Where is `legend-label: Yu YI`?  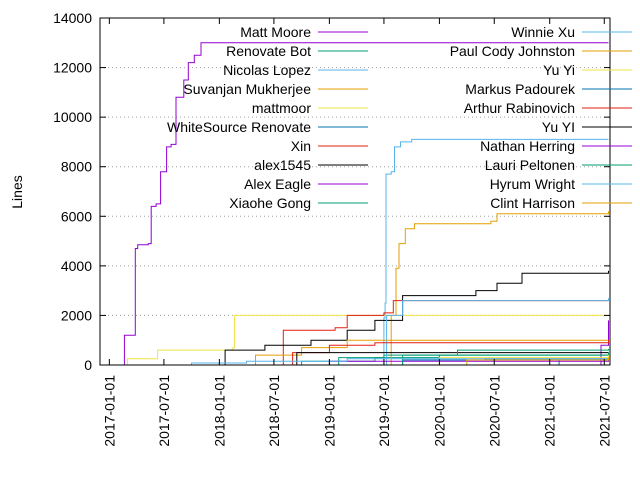 legend-label: Yu YI is located at coordinates (558, 127).